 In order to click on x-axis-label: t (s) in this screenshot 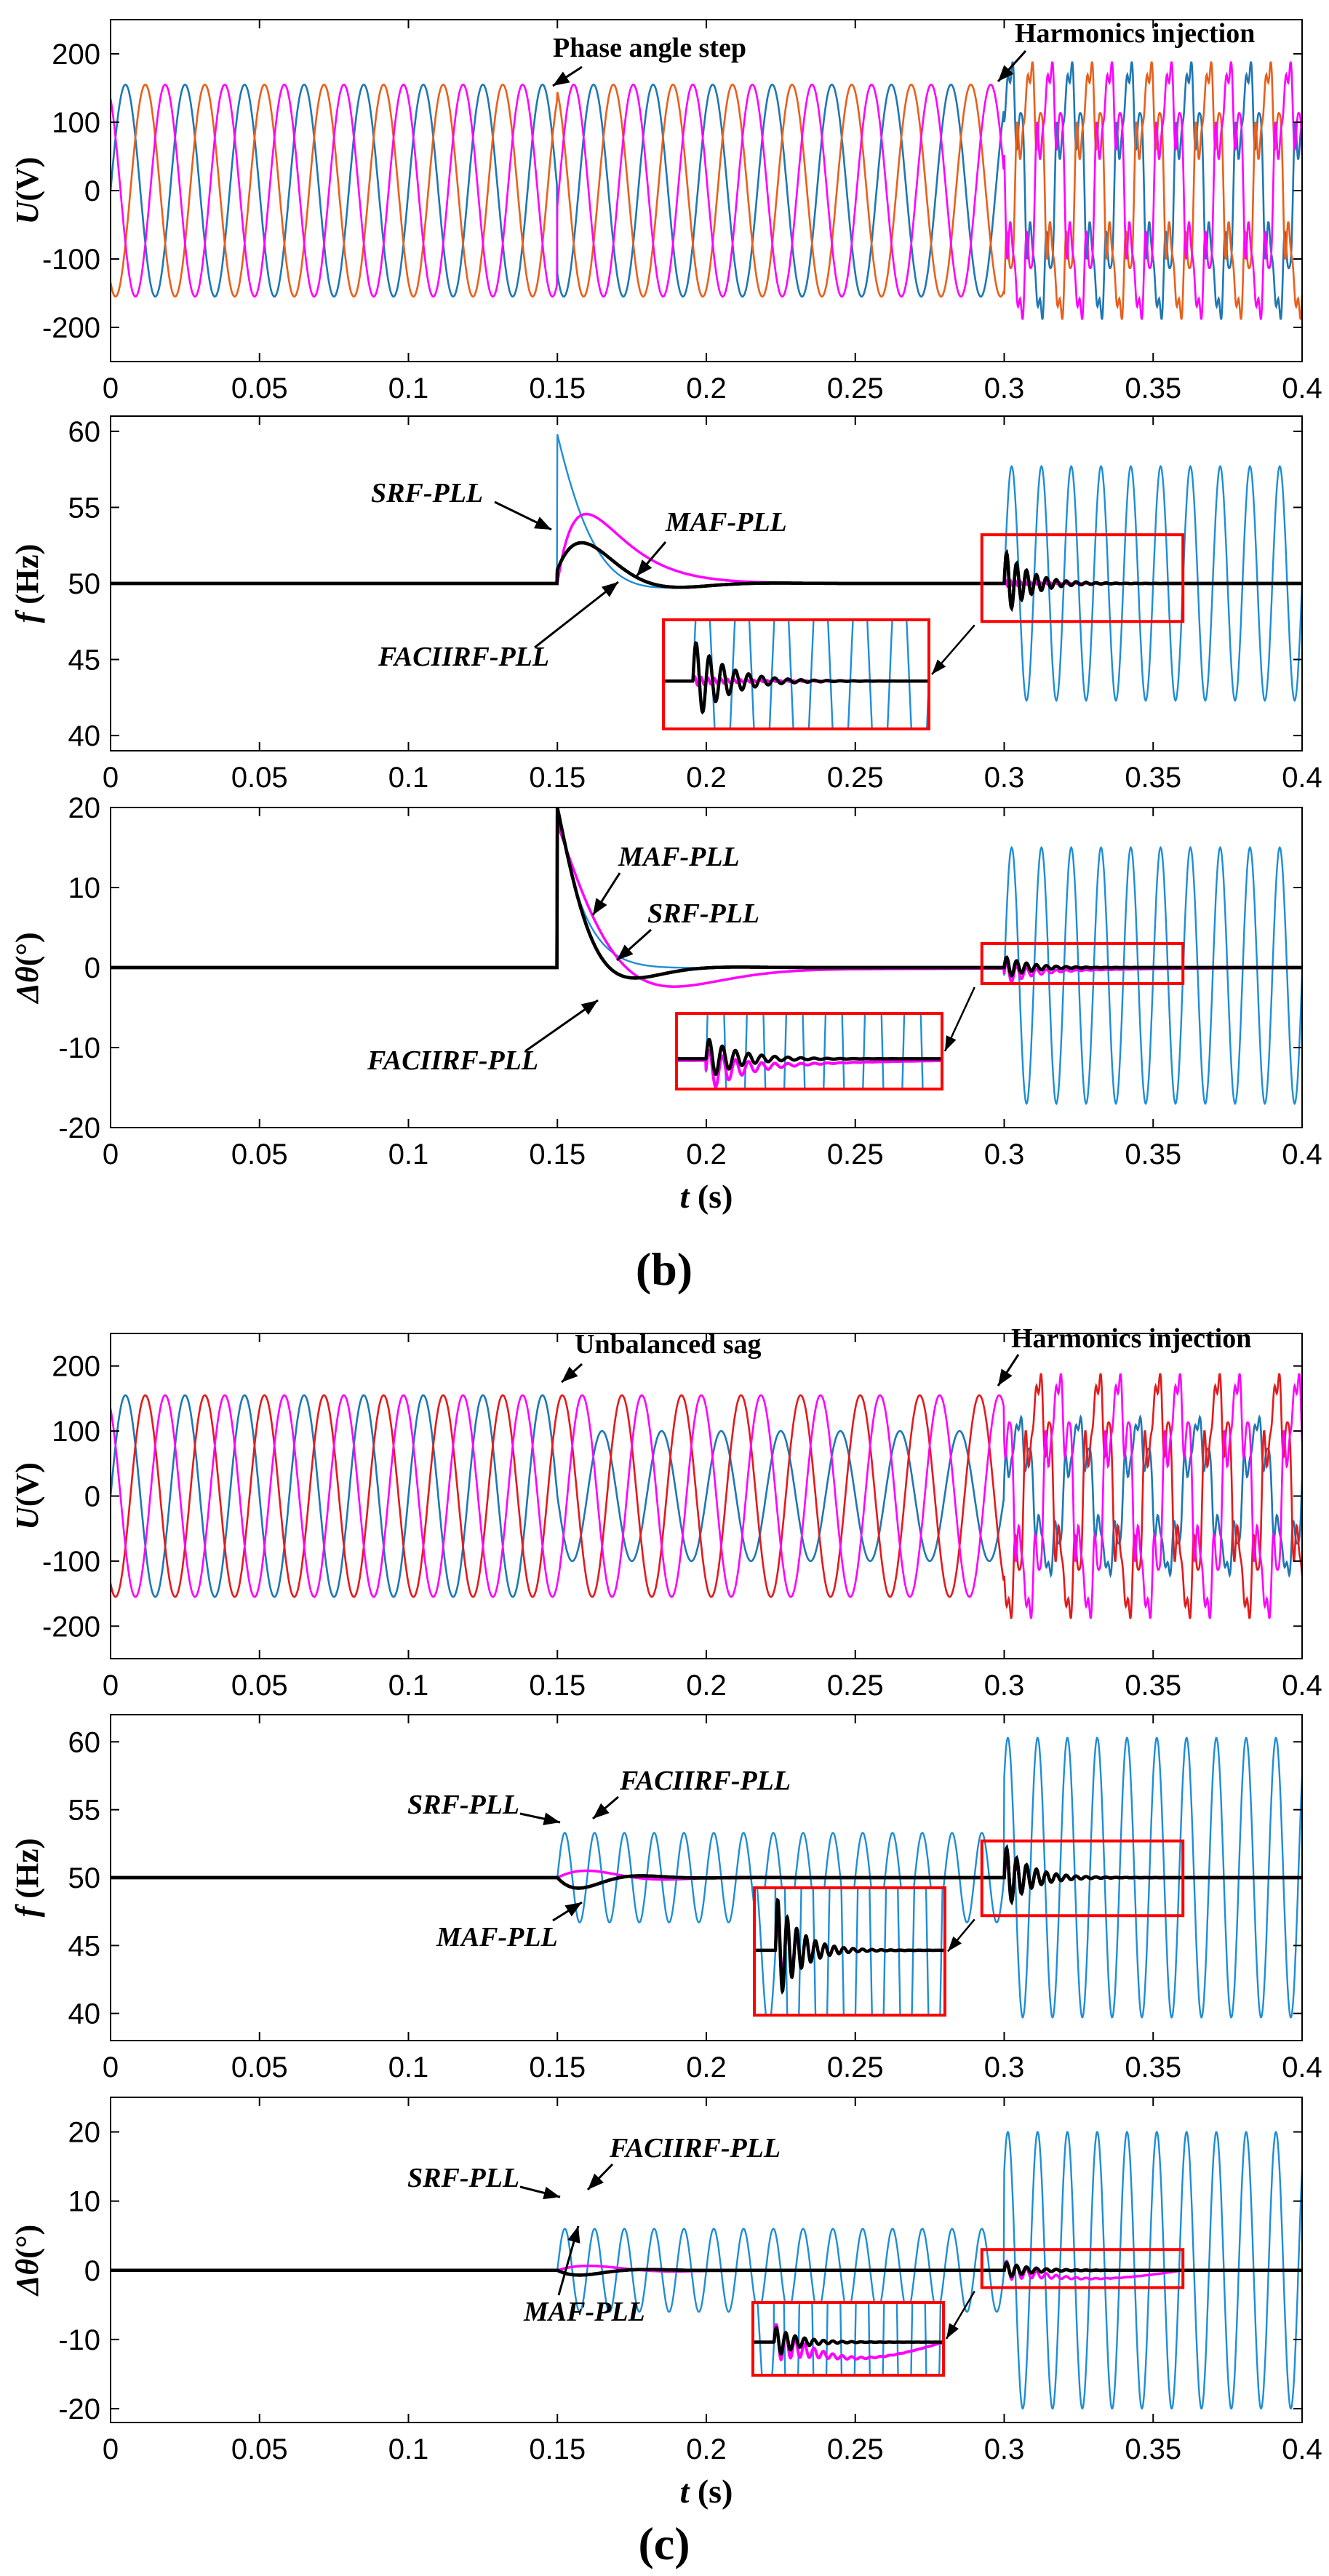, I will do `click(706, 2491)`.